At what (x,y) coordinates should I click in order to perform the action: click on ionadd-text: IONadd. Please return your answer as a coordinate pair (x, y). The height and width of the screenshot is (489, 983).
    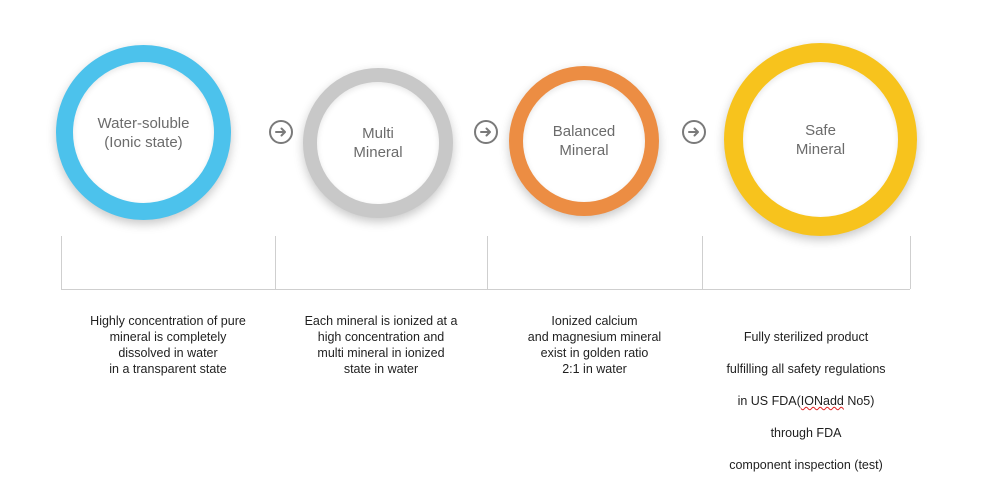
    Looking at the image, I should click on (822, 401).